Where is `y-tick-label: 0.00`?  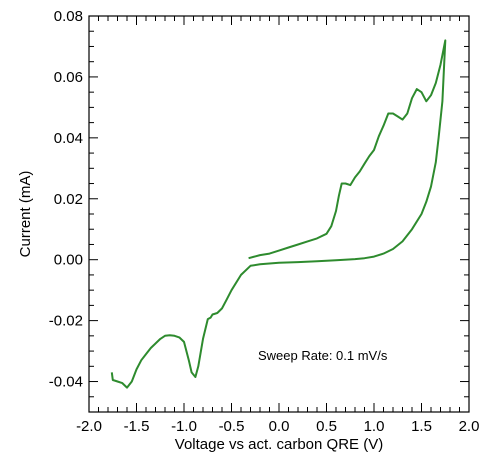
y-tick-label: 0.00 is located at coordinates (68, 260).